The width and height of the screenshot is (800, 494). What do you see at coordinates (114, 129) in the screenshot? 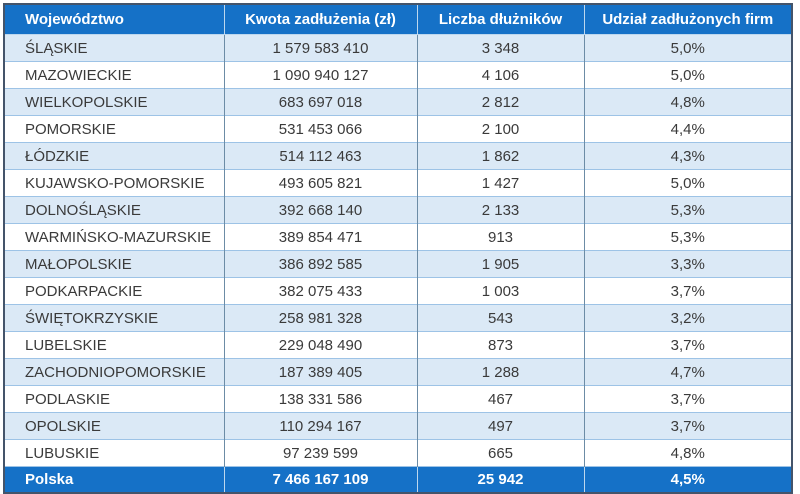
I see `region-cell: POMORSKIE` at bounding box center [114, 129].